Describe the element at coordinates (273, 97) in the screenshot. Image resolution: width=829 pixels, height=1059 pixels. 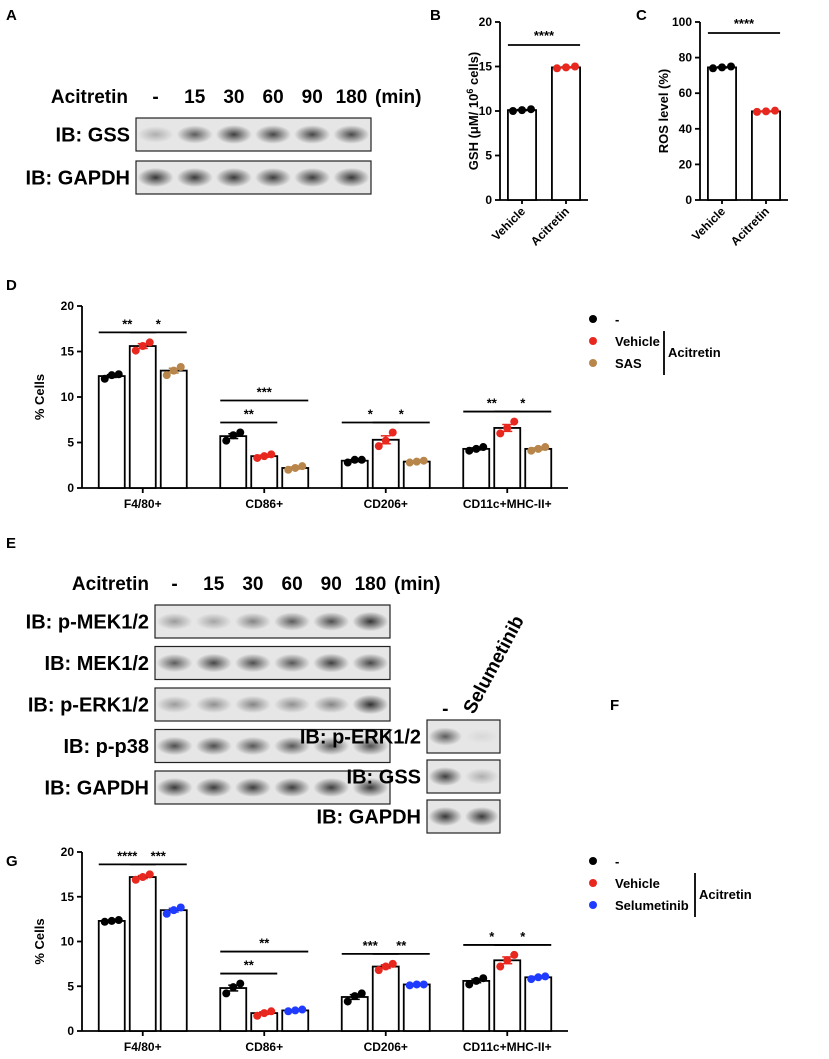
I see `lane-label: 60` at that location.